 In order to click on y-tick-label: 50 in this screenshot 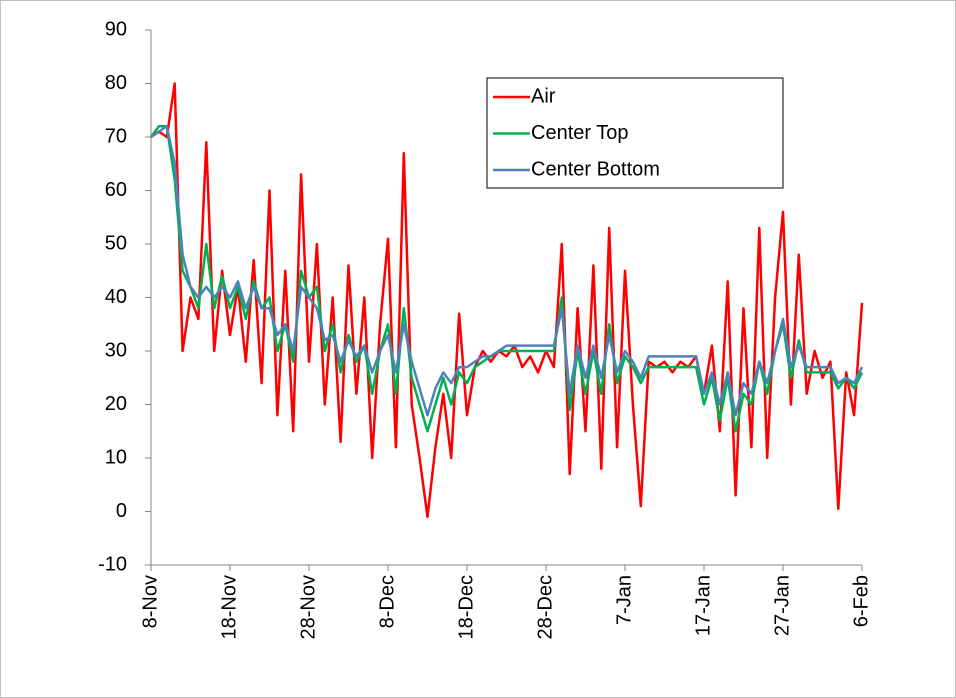, I will do `click(116, 243)`.